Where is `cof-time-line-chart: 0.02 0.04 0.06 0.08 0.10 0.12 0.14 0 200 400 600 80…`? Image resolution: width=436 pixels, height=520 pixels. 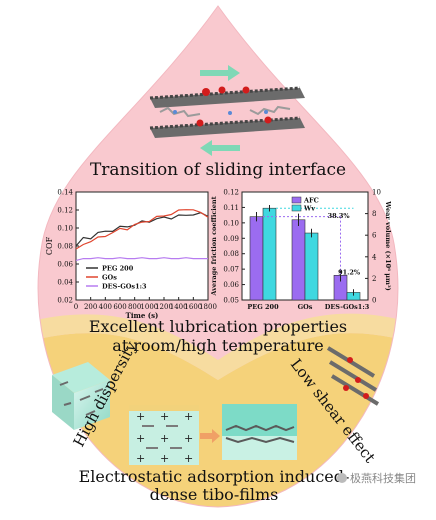
cof-time-line-chart: 0.02 0.04 0.06 0.08 0.10 0.12 0.14 0 200 400 600 80… is located at coordinates (131, 255).